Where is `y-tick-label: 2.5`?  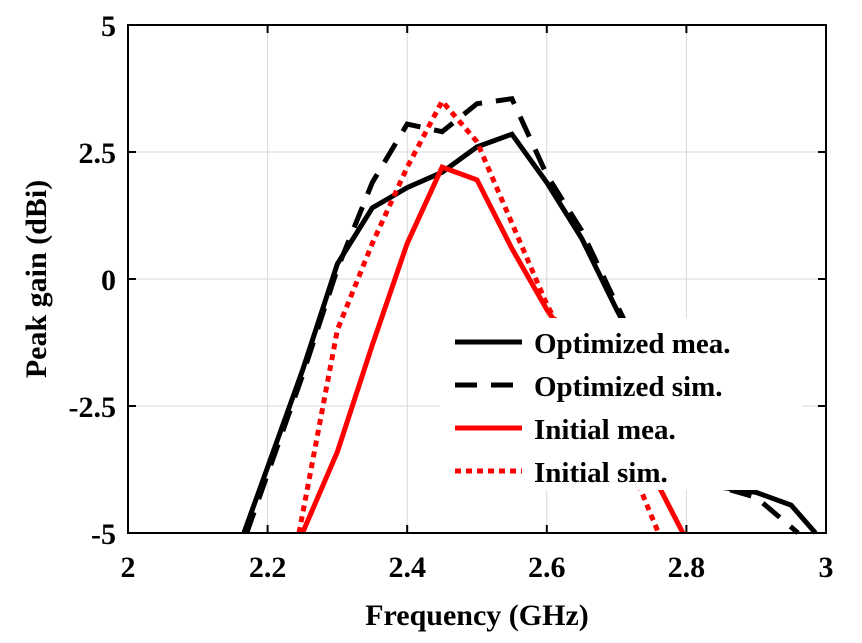
y-tick-label: 2.5 is located at coordinates (98, 153).